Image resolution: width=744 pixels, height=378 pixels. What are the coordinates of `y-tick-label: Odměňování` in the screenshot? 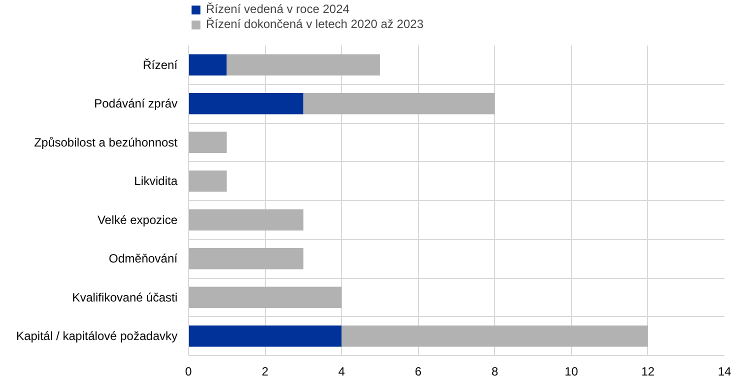 It's located at (143, 259).